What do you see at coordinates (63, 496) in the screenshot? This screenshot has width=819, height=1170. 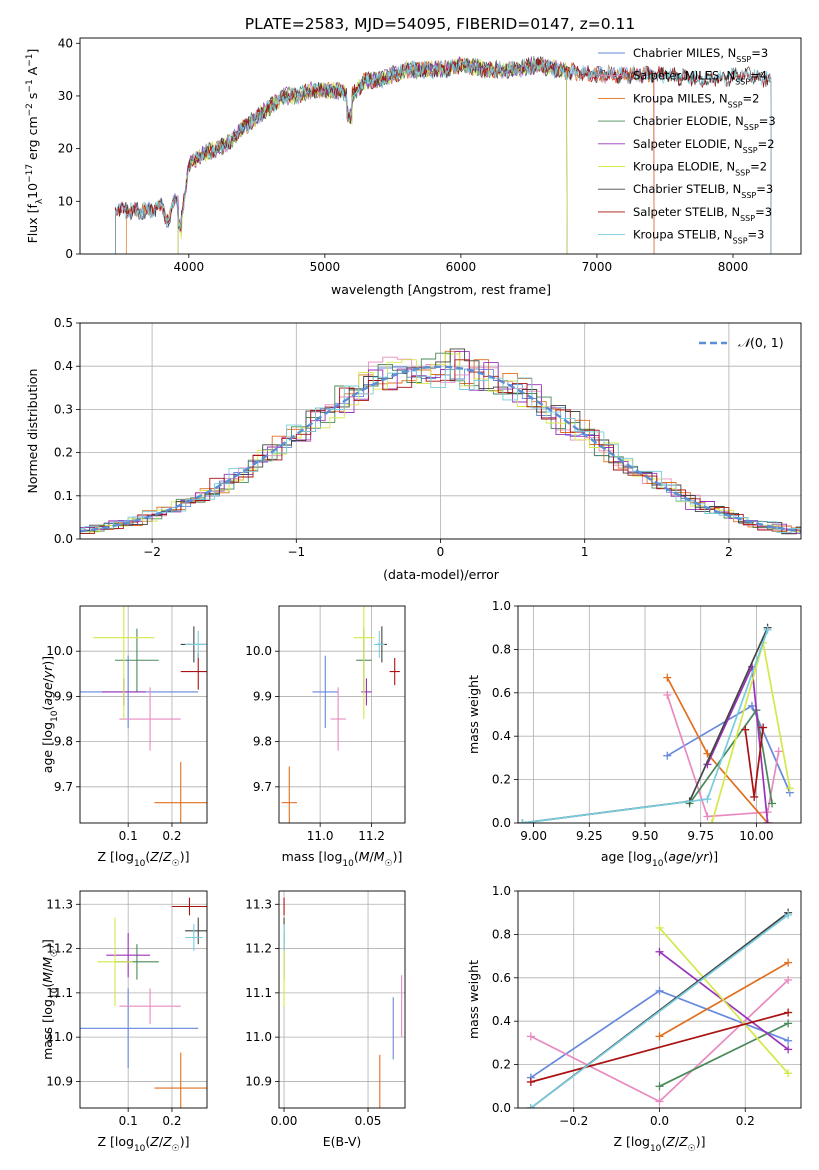 I see `y-tick-label: 0.1` at bounding box center [63, 496].